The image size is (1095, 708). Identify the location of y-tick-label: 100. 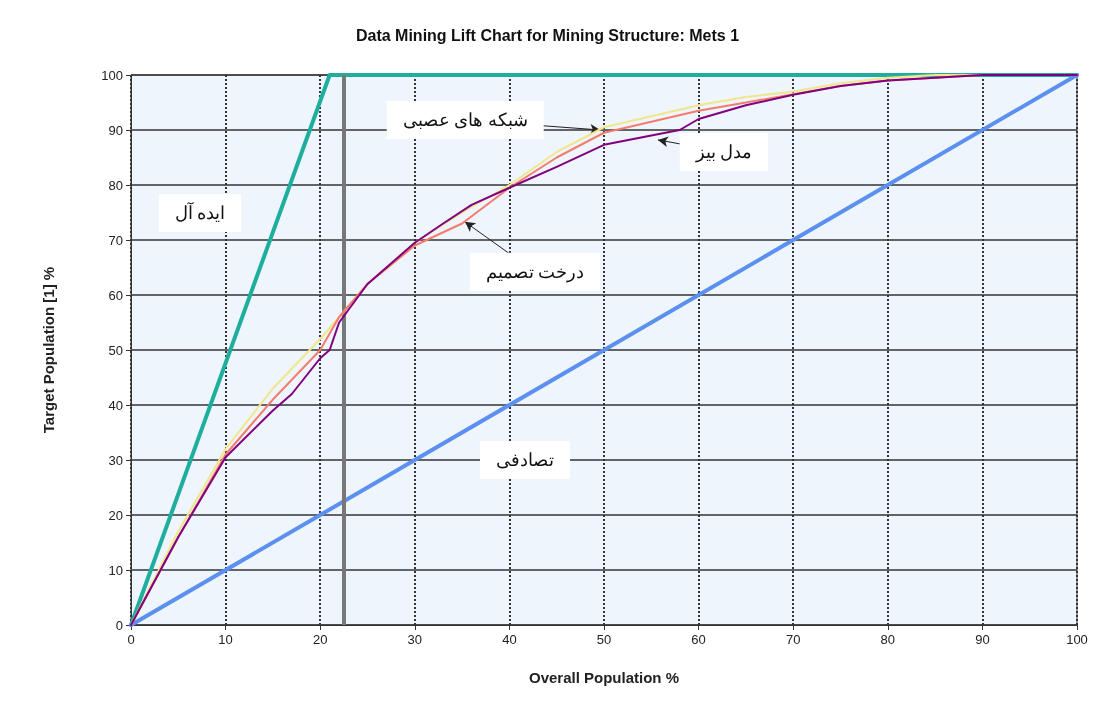
(112, 75).